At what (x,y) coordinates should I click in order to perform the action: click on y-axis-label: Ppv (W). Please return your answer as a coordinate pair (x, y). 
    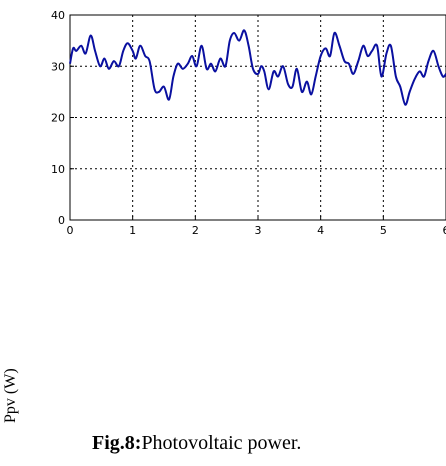
    Looking at the image, I should click on (10, 395).